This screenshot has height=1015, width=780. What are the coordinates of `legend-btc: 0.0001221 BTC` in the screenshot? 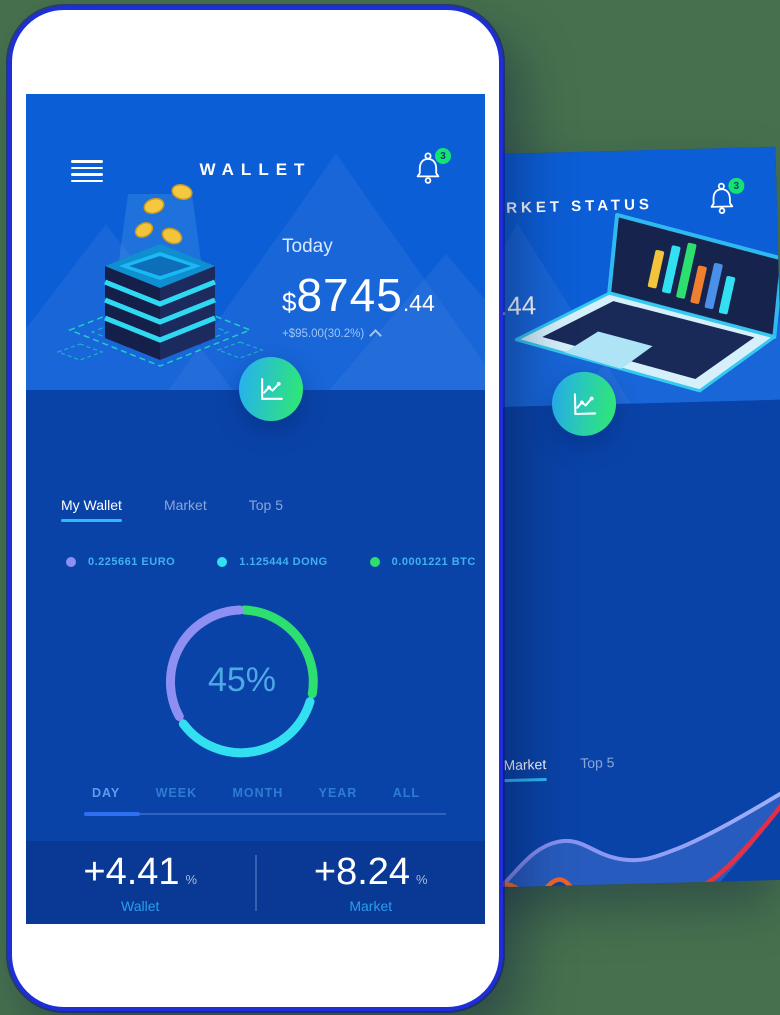 It's located at (422, 562).